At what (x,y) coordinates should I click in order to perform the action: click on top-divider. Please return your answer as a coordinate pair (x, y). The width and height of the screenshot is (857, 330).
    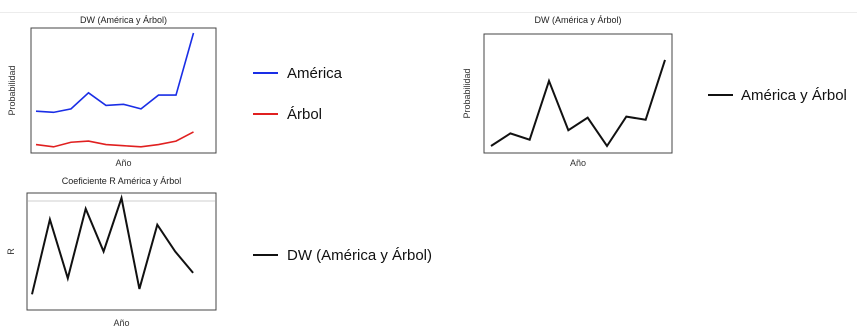
    Looking at the image, I should click on (428, 12).